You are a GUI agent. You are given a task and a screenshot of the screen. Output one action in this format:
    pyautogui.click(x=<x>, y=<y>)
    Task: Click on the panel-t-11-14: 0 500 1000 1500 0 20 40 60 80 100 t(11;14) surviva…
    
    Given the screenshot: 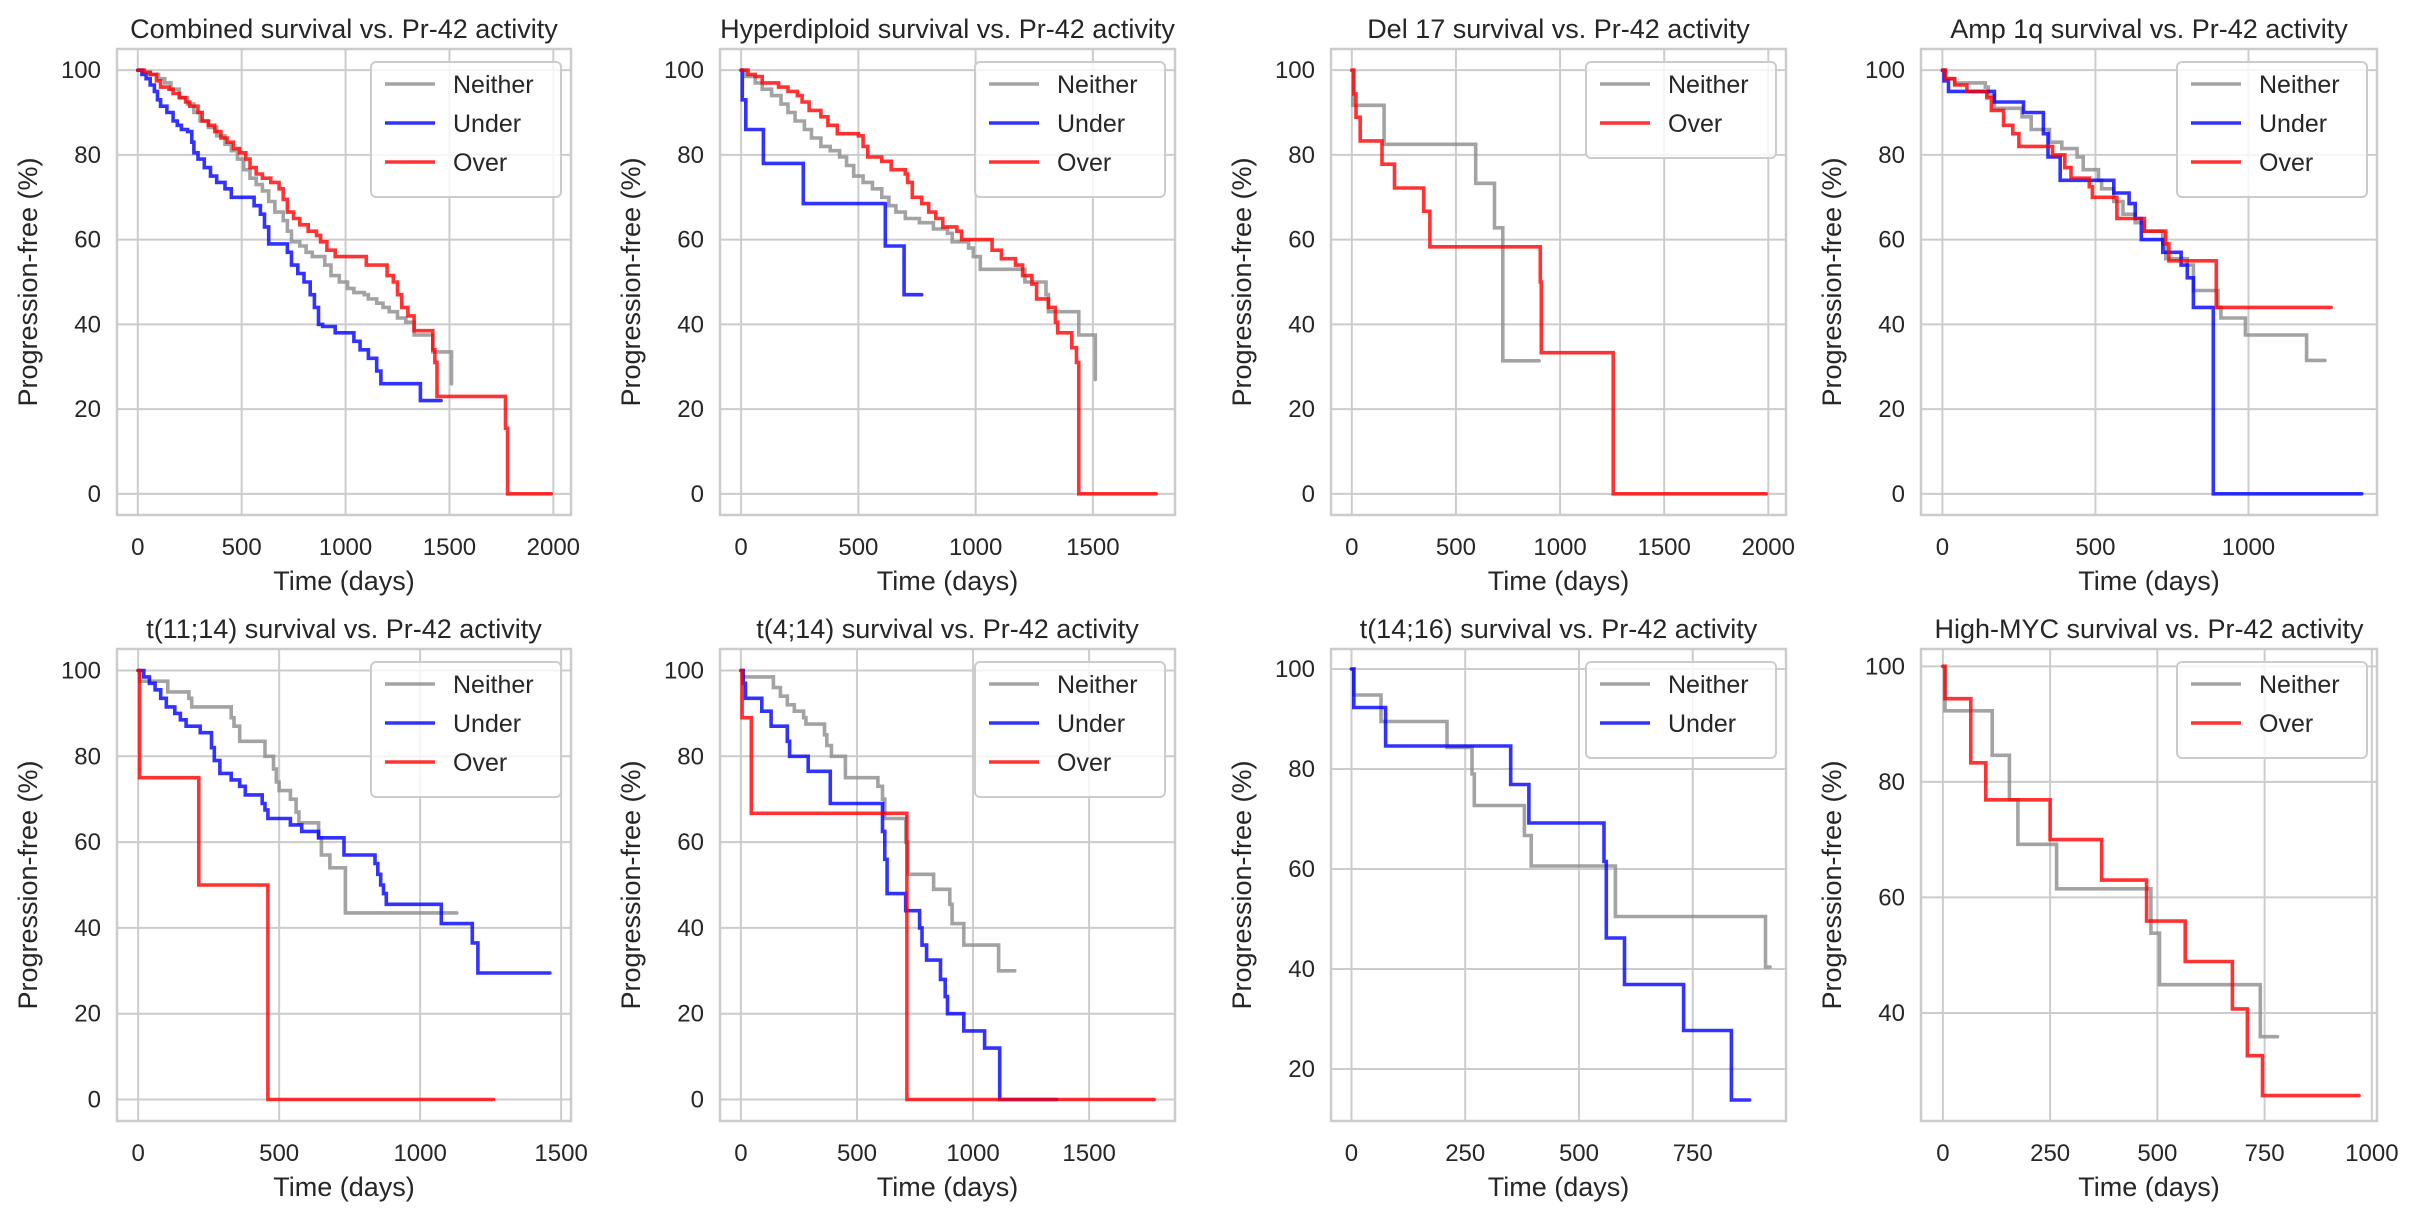 What is the action you would take?
    pyautogui.click(x=300, y=908)
    